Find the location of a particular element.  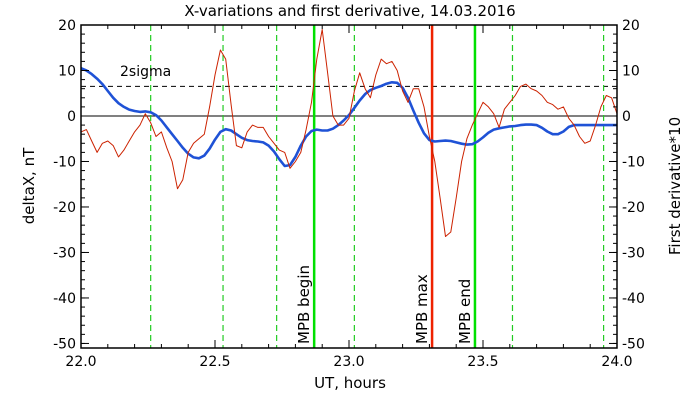

y-axis-title-right: First derivative*10 is located at coordinates (675, 186).